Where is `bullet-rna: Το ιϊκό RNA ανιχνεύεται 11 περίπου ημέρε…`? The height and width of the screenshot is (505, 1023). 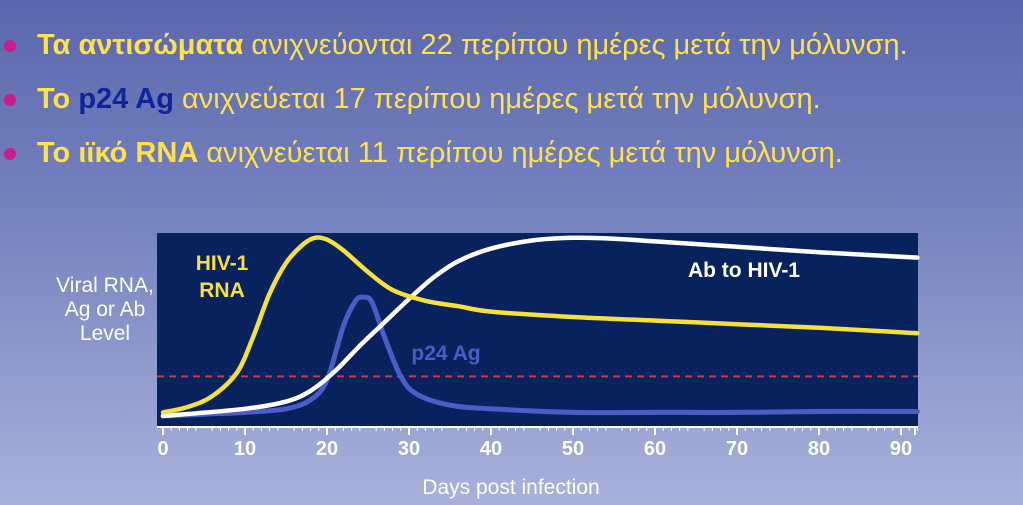 bullet-rna: Το ιϊκό RNA ανιχνεύεται 11 περίπου ημέρε… is located at coordinates (511, 153).